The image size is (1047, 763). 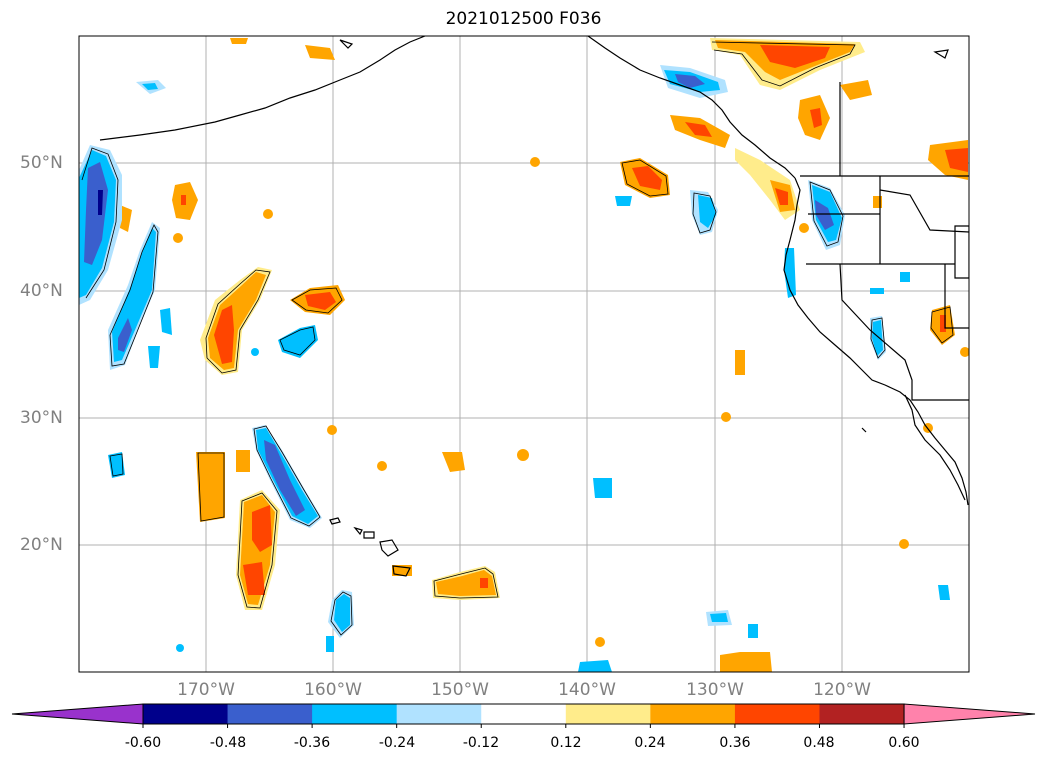 What do you see at coordinates (884, 241) in the screenshot?
I see `political-borders` at bounding box center [884, 241].